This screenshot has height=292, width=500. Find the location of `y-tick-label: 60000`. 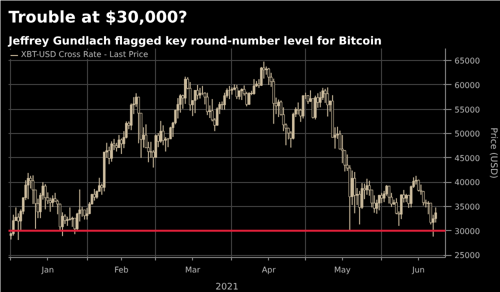

y-tick-label: 60000 is located at coordinates (467, 85).